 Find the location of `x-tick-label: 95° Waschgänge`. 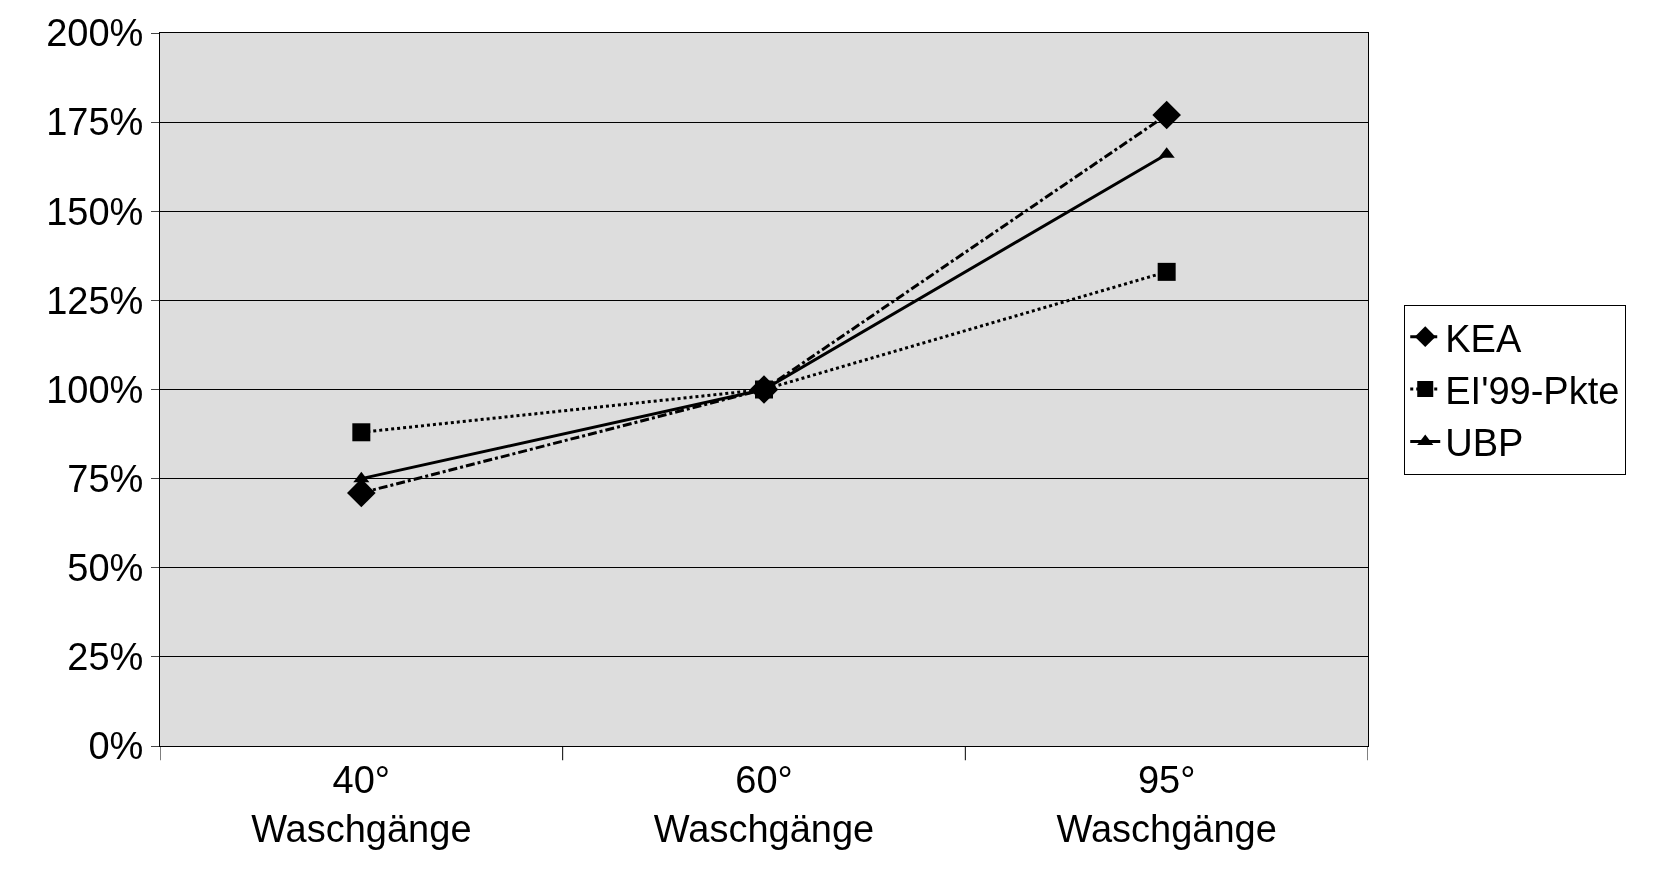

x-tick-label: 95° Waschgänge is located at coordinates (1166, 804).